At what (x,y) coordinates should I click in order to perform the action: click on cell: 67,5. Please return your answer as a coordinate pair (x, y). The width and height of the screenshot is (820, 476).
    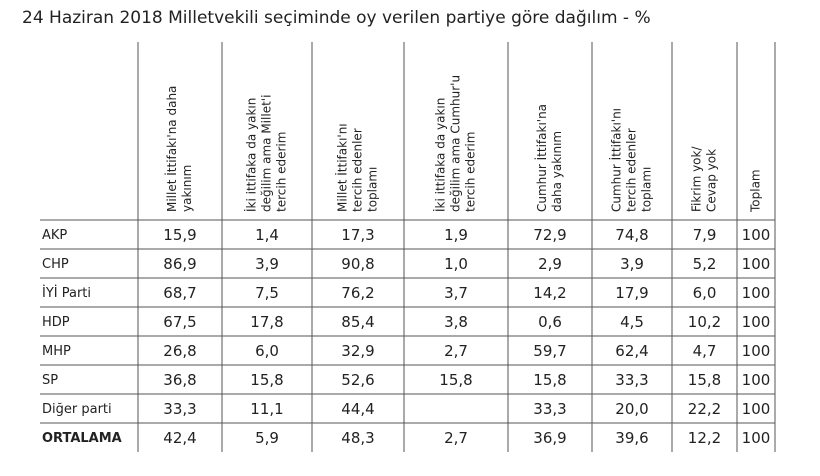
    Looking at the image, I should click on (179, 322).